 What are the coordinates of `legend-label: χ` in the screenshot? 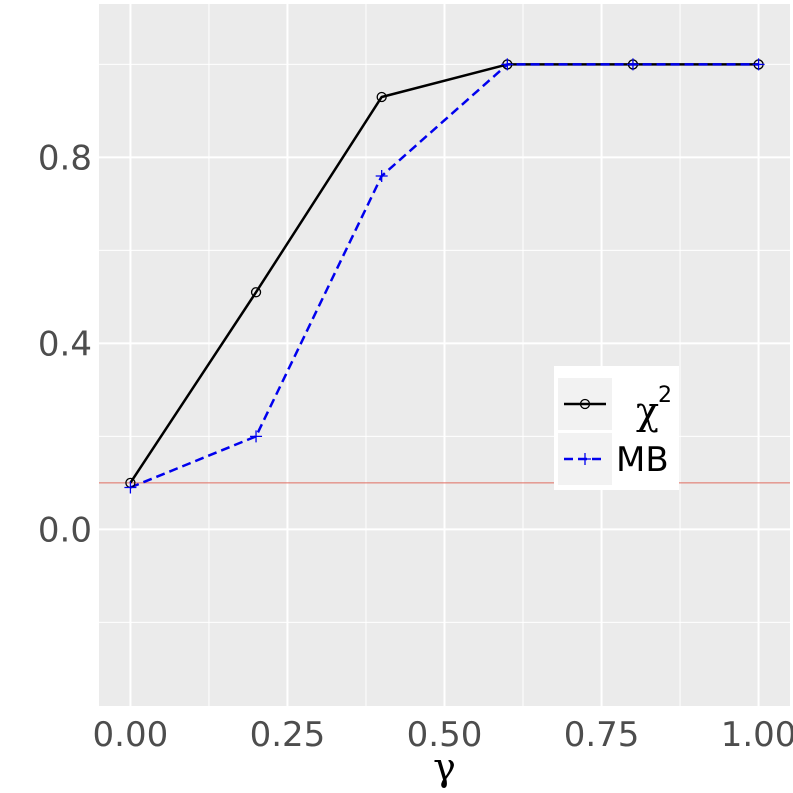 It's located at (647, 411).